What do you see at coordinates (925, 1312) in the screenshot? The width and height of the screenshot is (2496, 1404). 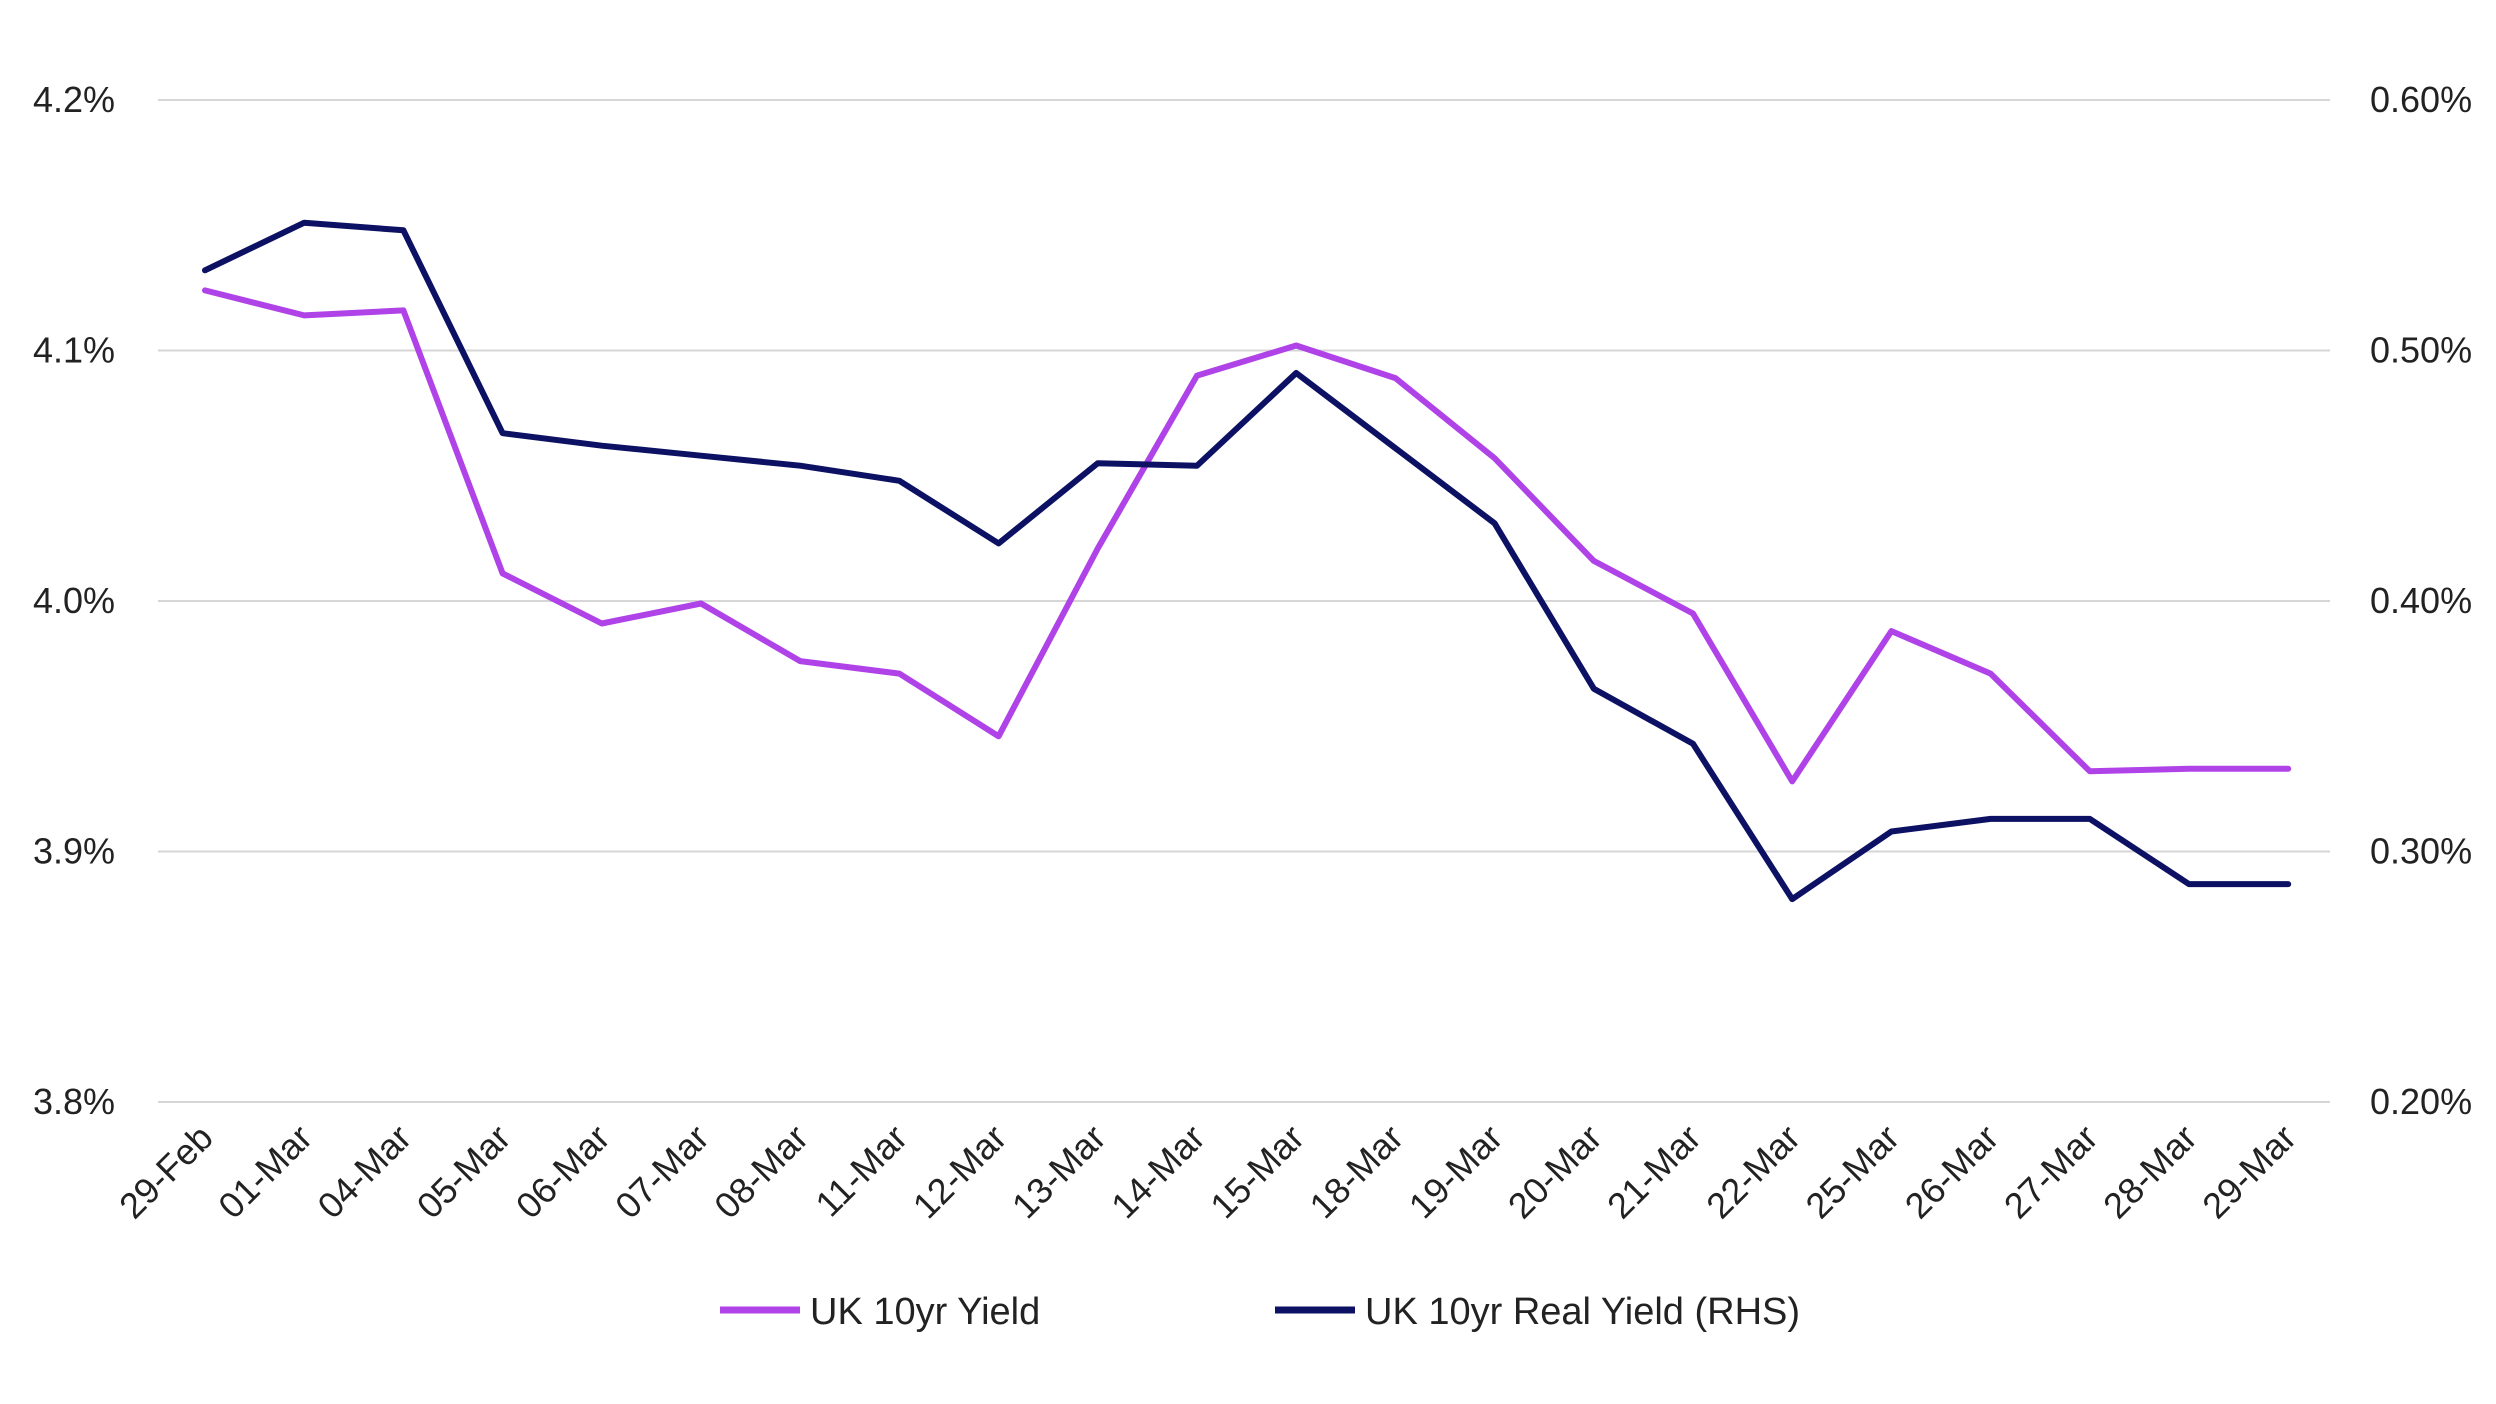 I see `legend-label-uk-10yr-yield: UK 10yr Yield` at bounding box center [925, 1312].